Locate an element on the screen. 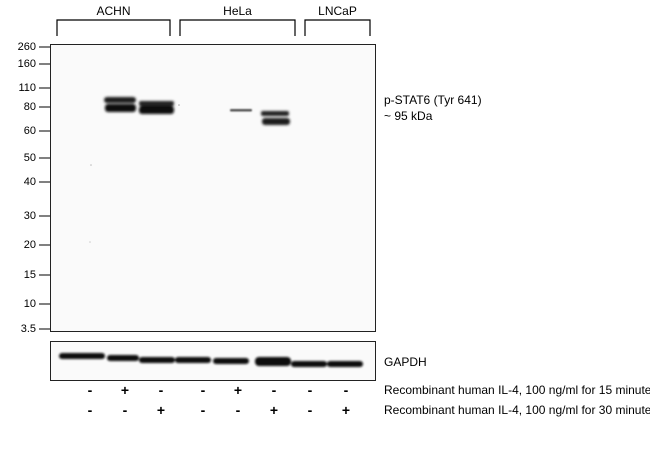 The height and width of the screenshot is (451, 650). sign-15min-lane6: - is located at coordinates (274, 390).